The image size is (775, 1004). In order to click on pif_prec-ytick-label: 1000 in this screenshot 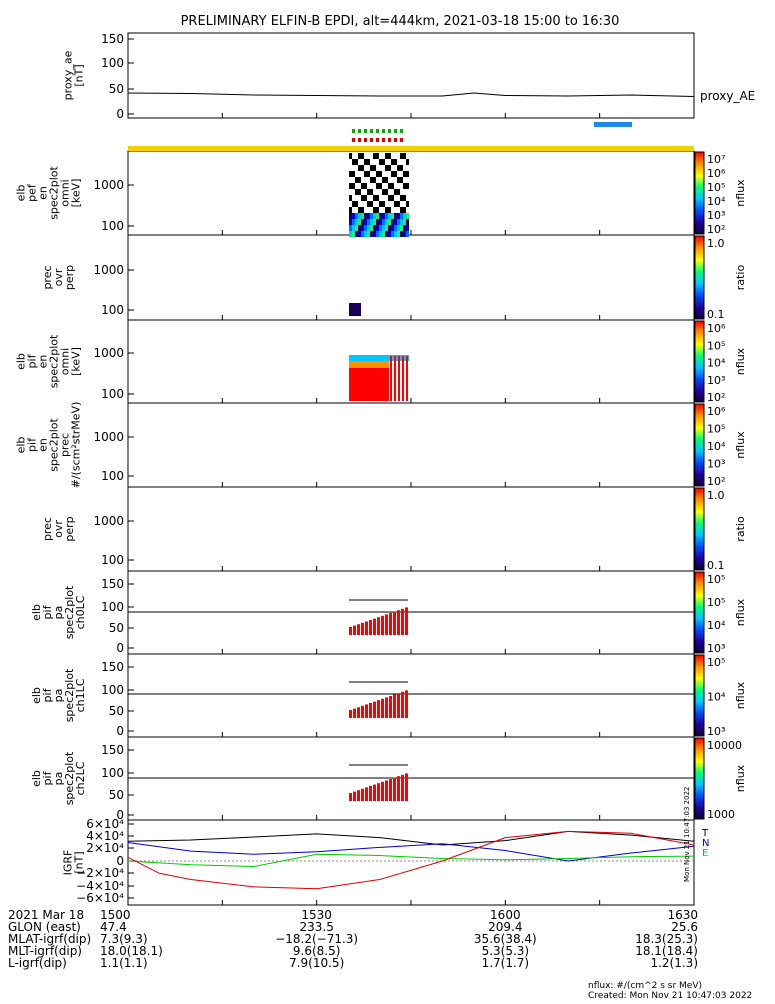, I will do `click(108, 437)`.